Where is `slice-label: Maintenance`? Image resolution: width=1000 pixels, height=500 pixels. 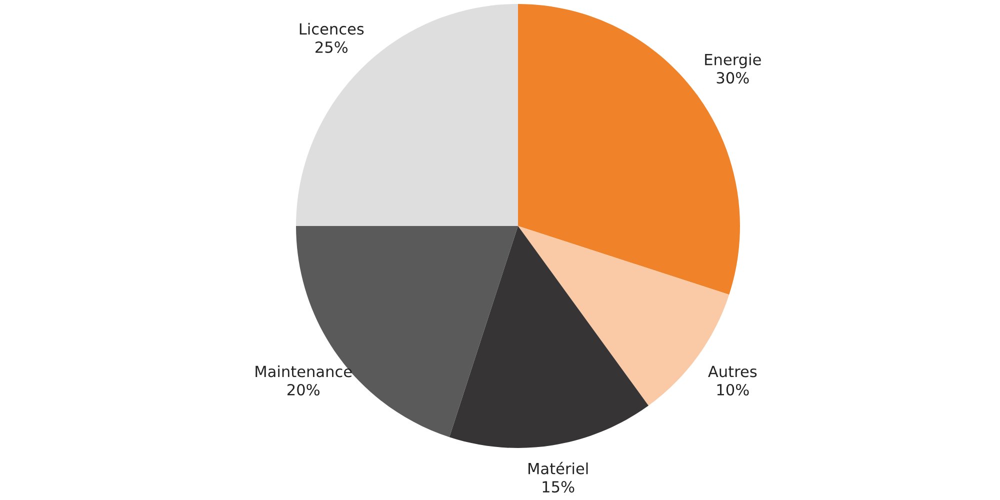 slice-label: Maintenance is located at coordinates (304, 371).